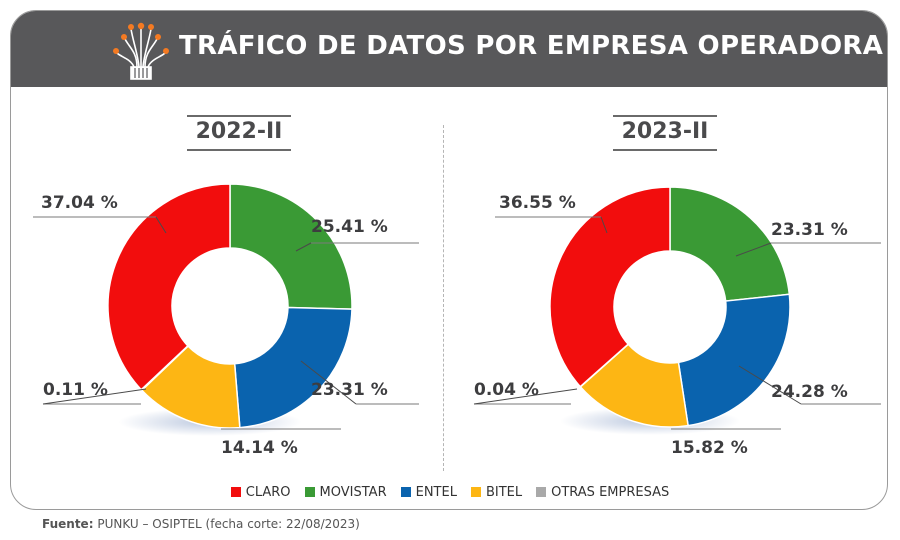  I want to click on leader-line-claro-2022, so click(161, 225).